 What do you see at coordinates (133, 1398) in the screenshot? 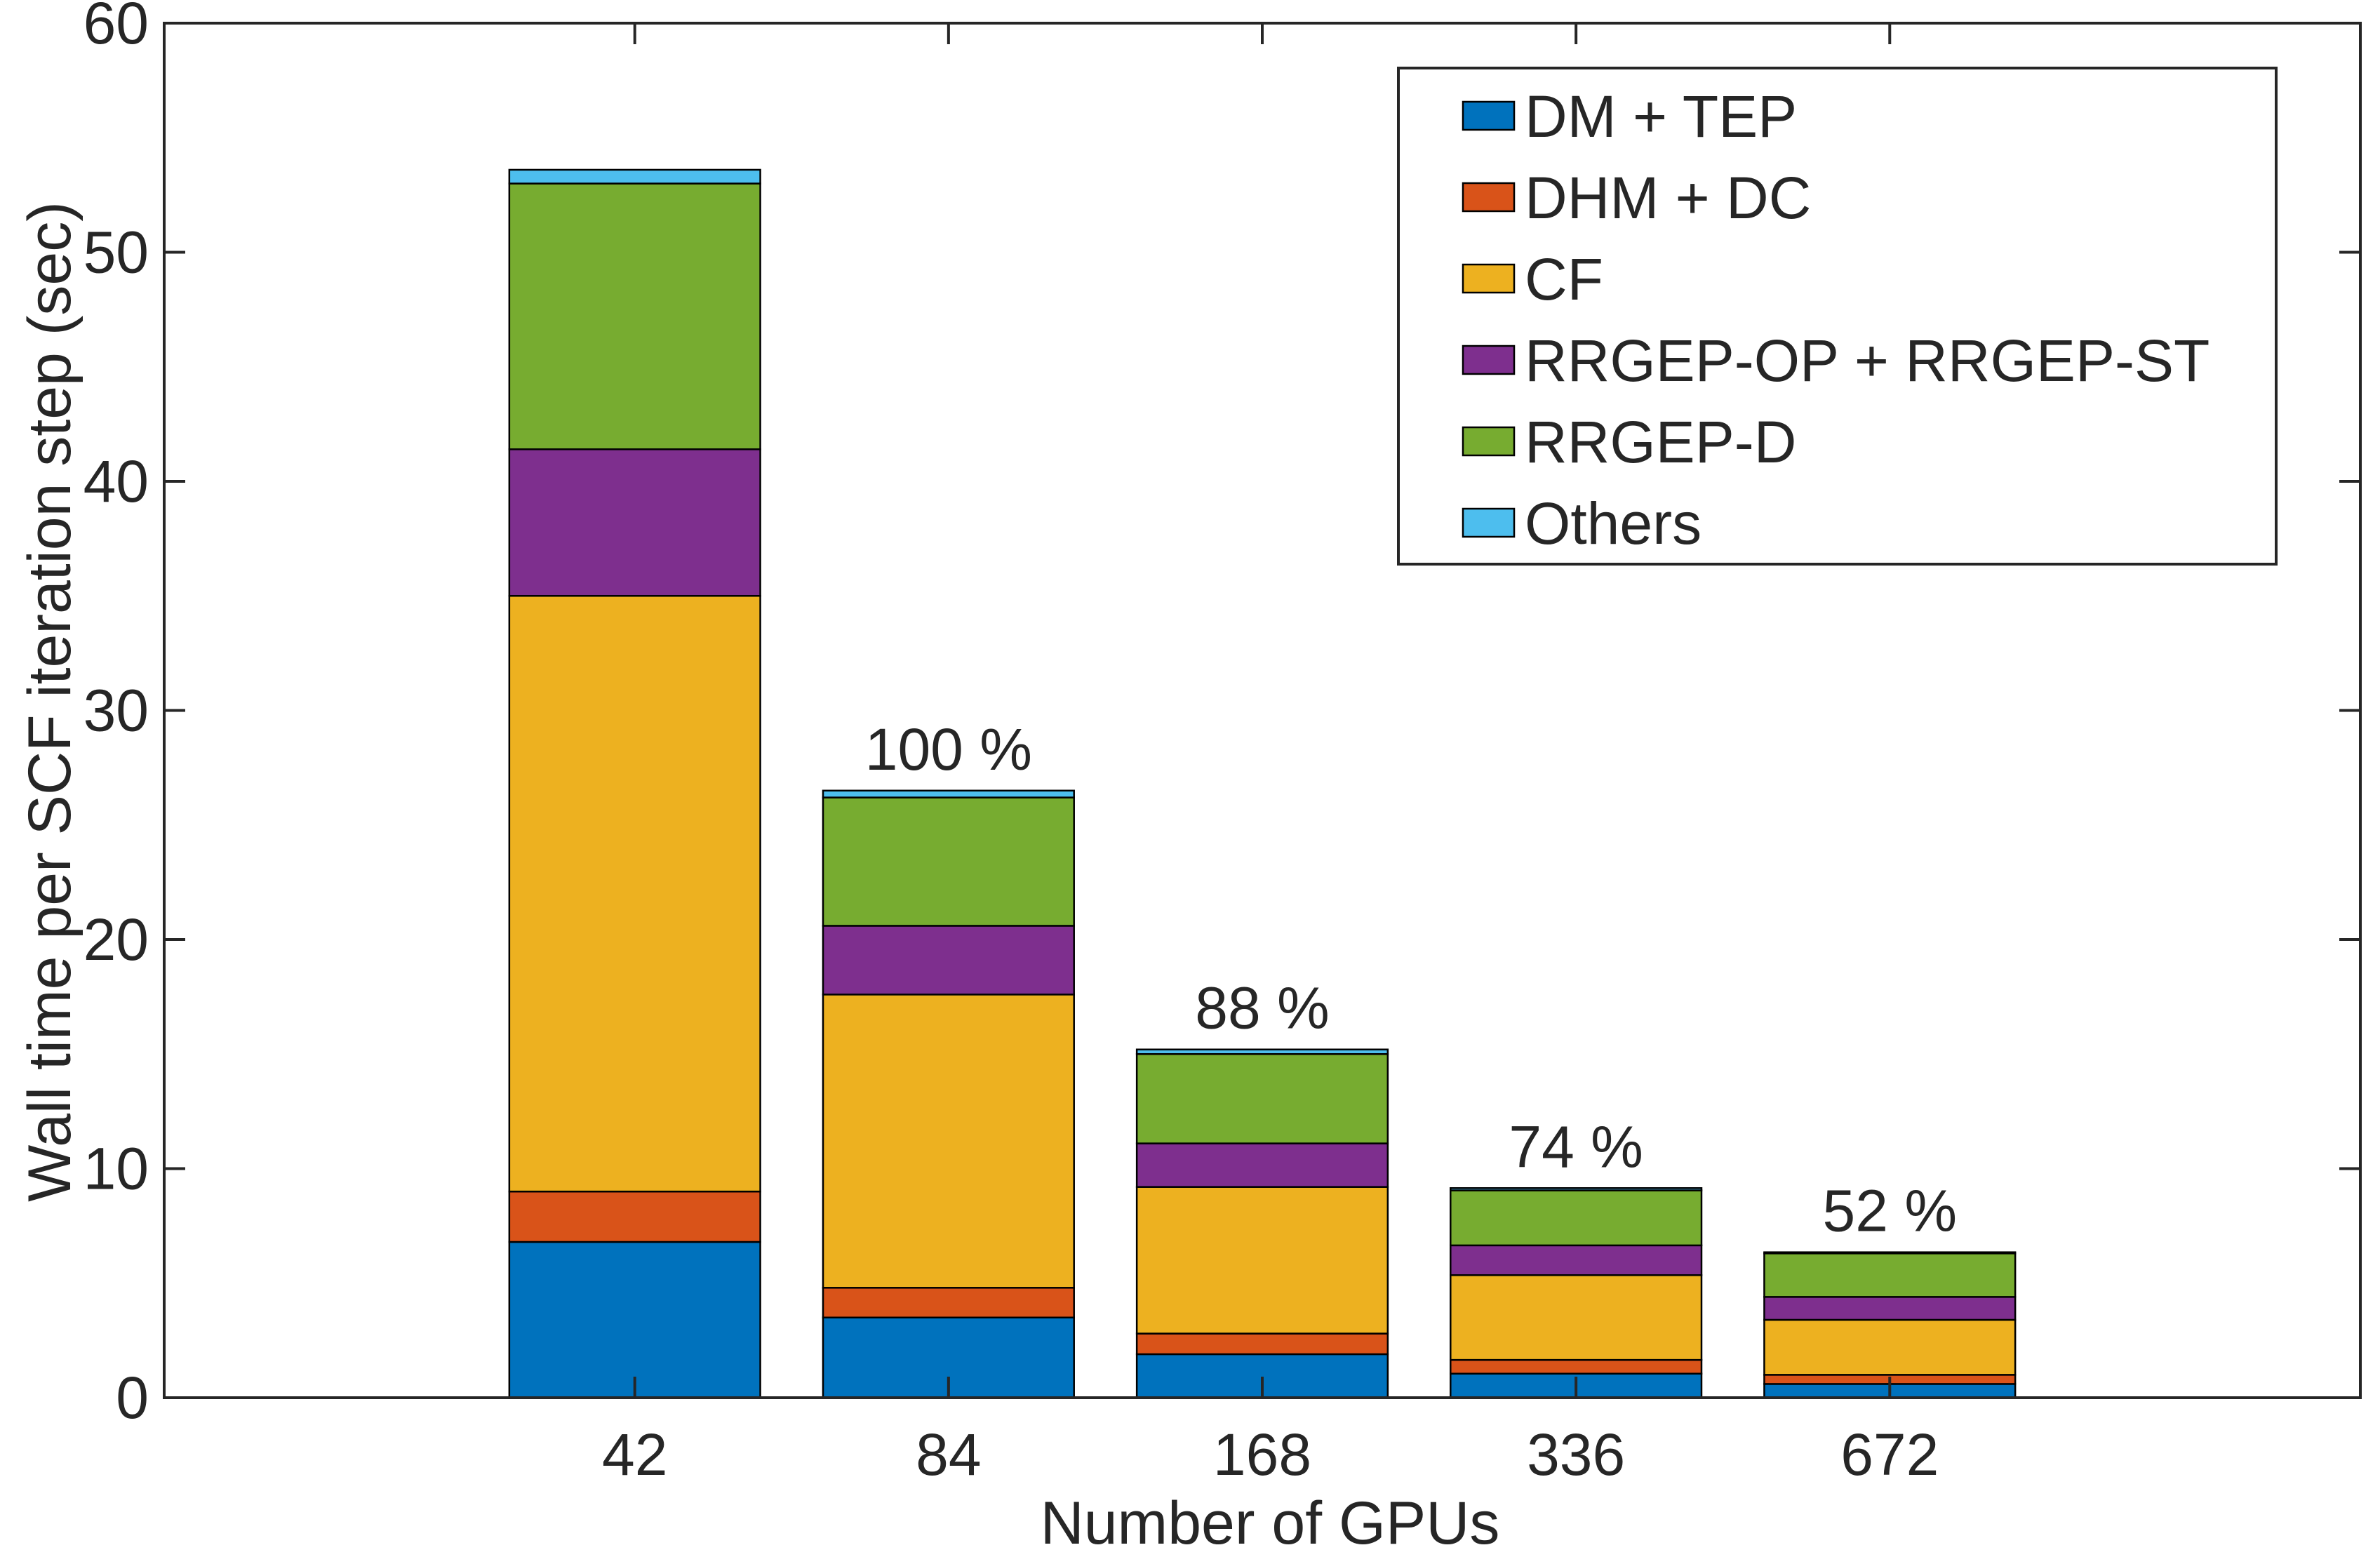
I see `y-tick-label-0: 0` at bounding box center [133, 1398].